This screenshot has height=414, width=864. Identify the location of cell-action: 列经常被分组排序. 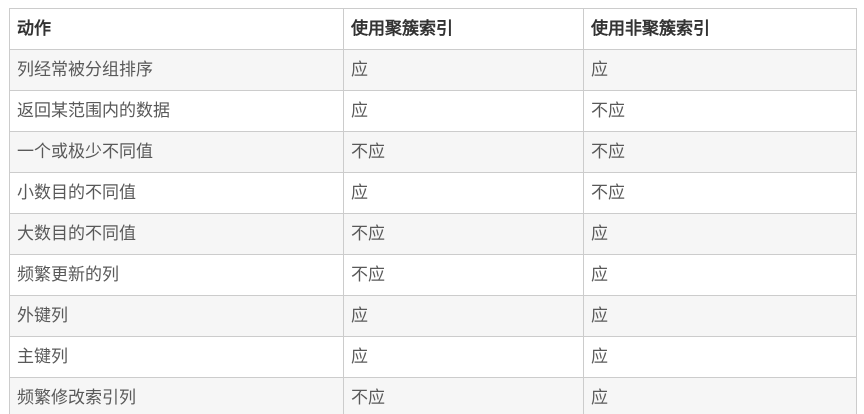
(176, 70).